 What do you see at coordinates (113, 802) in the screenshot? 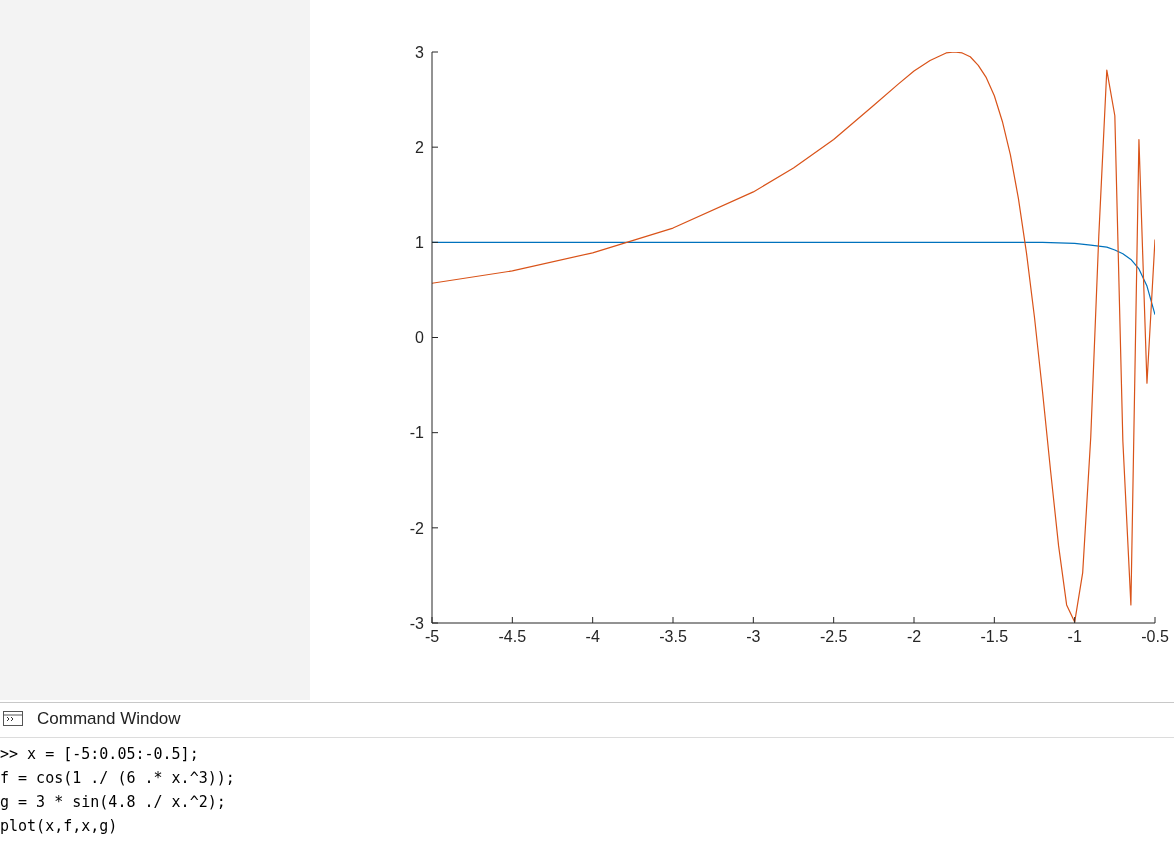
I see `text: g = 3 * sin(4.8 ./ x.^2);` at bounding box center [113, 802].